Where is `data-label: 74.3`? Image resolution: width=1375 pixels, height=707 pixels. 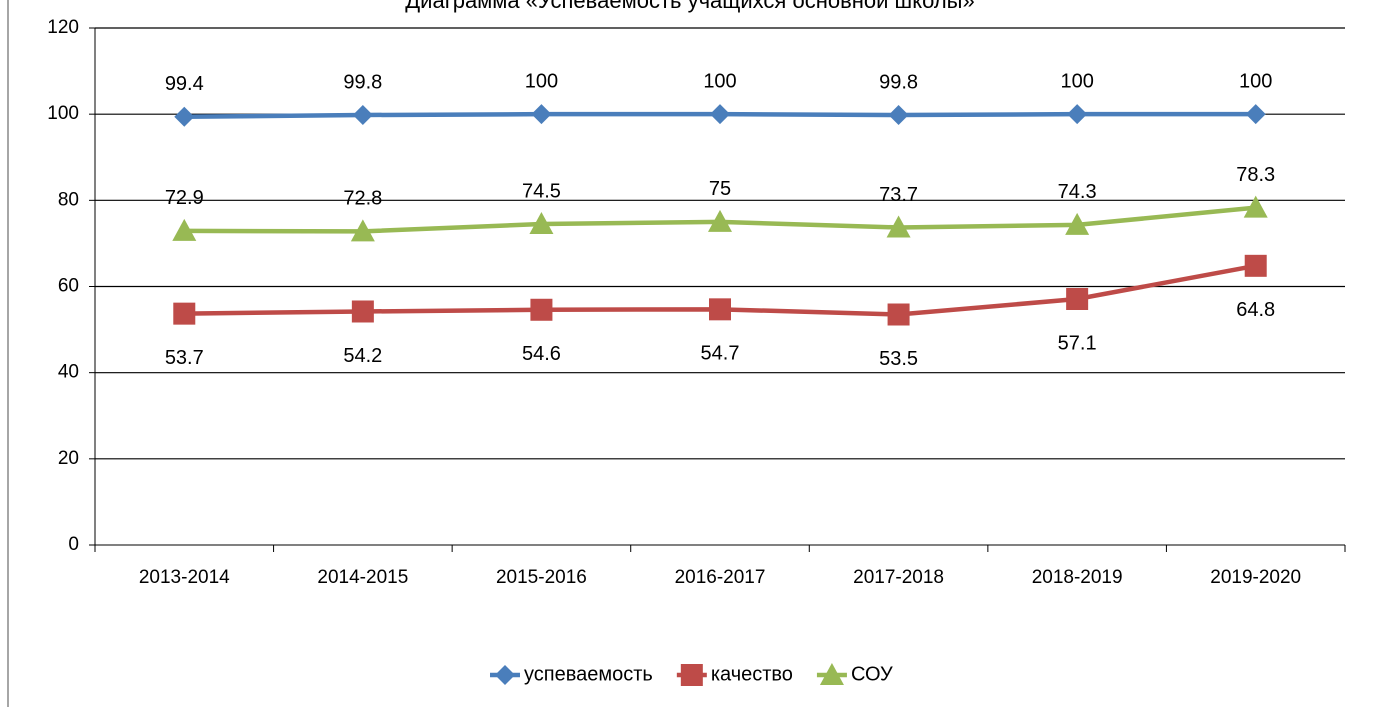
data-label: 74.3 is located at coordinates (1077, 192).